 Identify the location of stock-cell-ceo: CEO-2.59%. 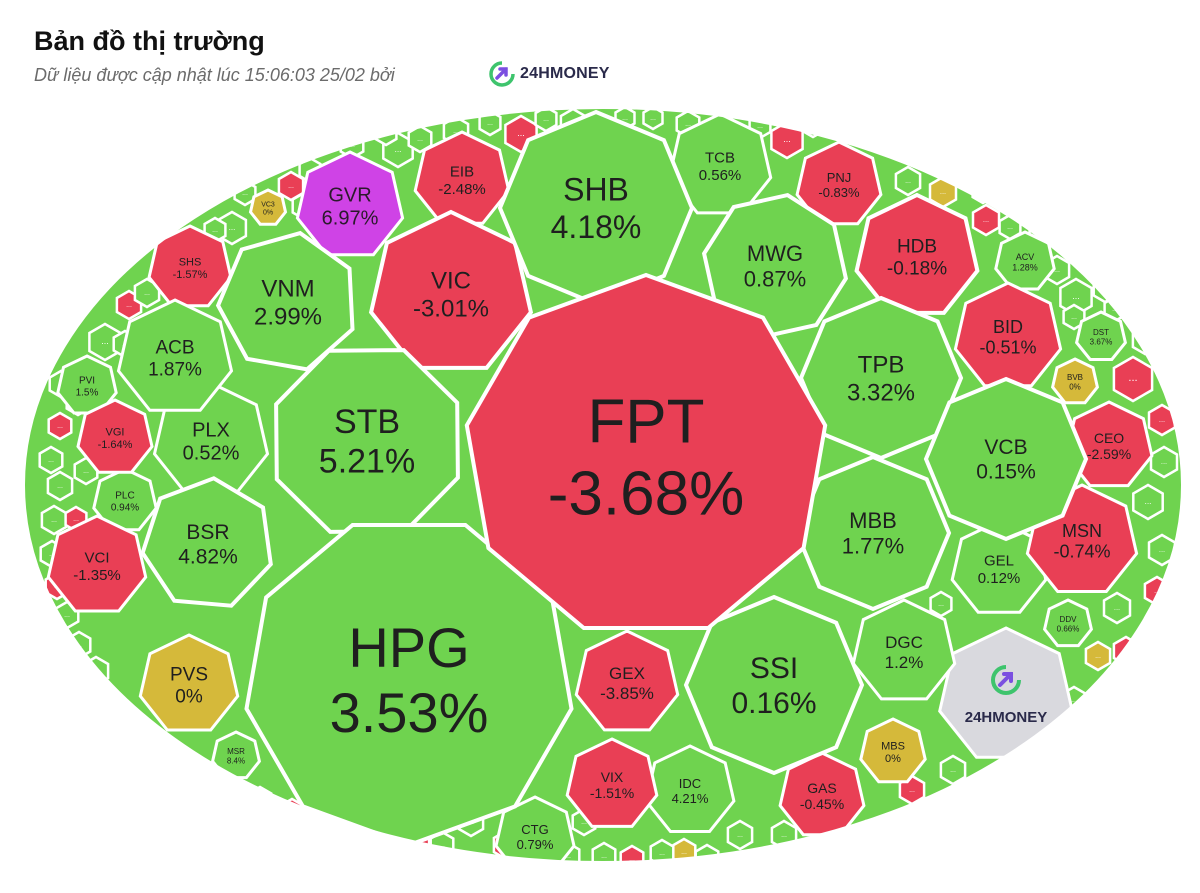
(1109, 444).